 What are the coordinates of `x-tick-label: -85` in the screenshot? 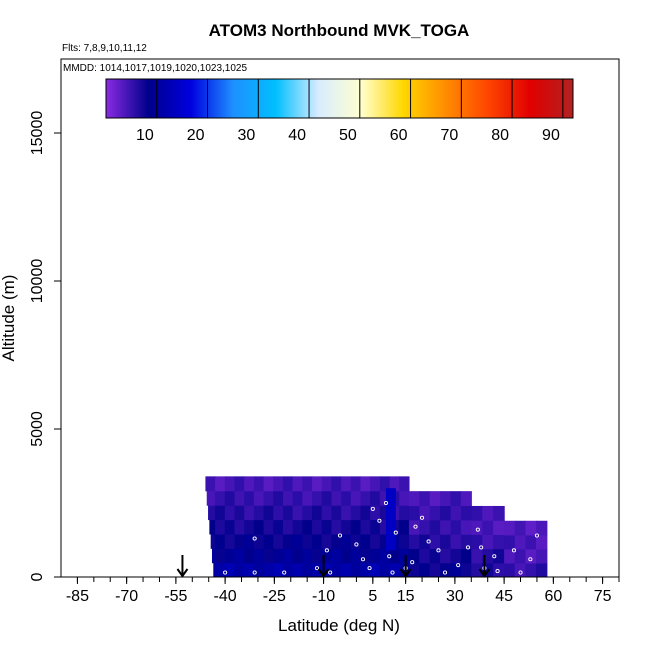 It's located at (77, 596).